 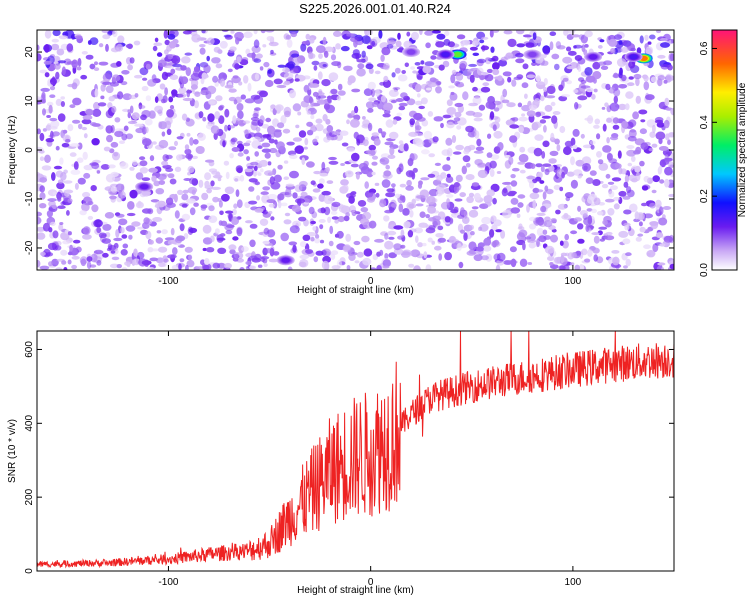 I want to click on y-tick-label: -10, so click(x=29, y=198).